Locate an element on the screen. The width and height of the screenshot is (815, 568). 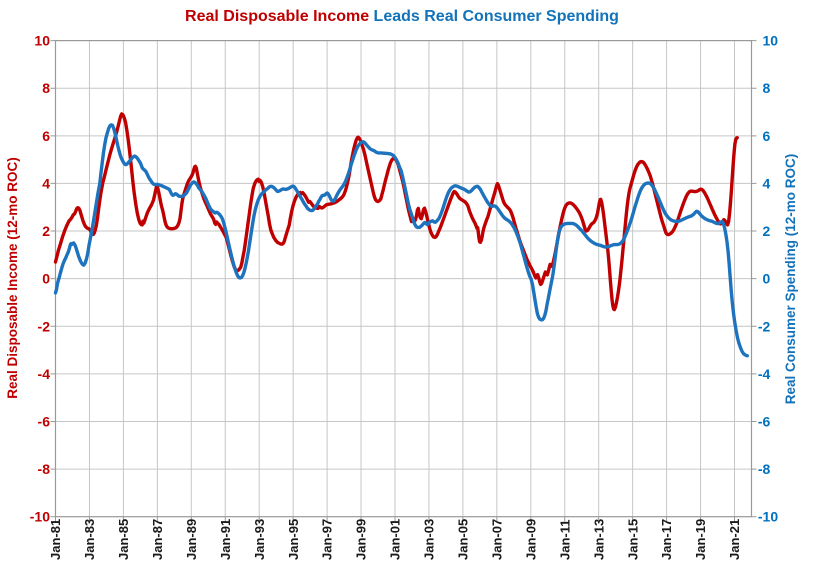
svg-text: Jan-87 is located at coordinates (157, 539).